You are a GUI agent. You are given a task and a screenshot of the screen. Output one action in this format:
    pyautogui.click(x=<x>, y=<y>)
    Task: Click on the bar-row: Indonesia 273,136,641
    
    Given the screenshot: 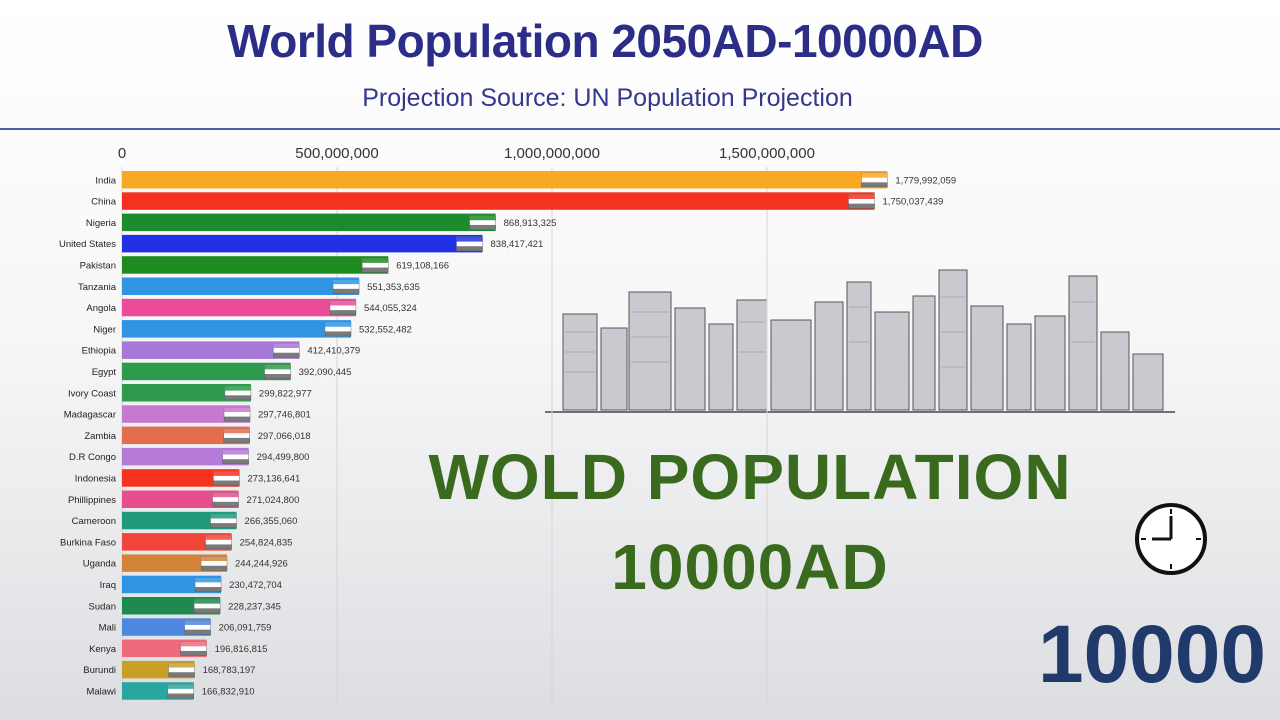 What is the action you would take?
    pyautogui.click(x=187, y=478)
    